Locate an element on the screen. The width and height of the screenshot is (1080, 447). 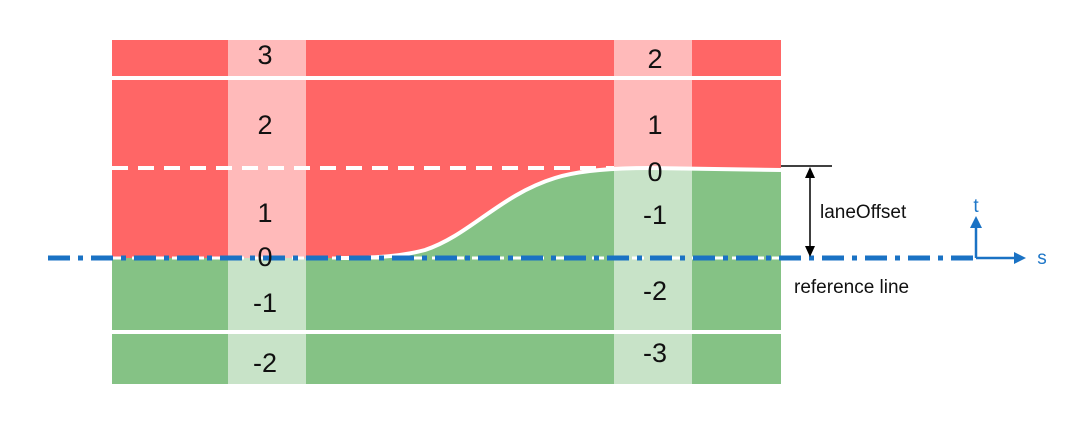
s-axis-arrow-icon is located at coordinates (1020, 258).